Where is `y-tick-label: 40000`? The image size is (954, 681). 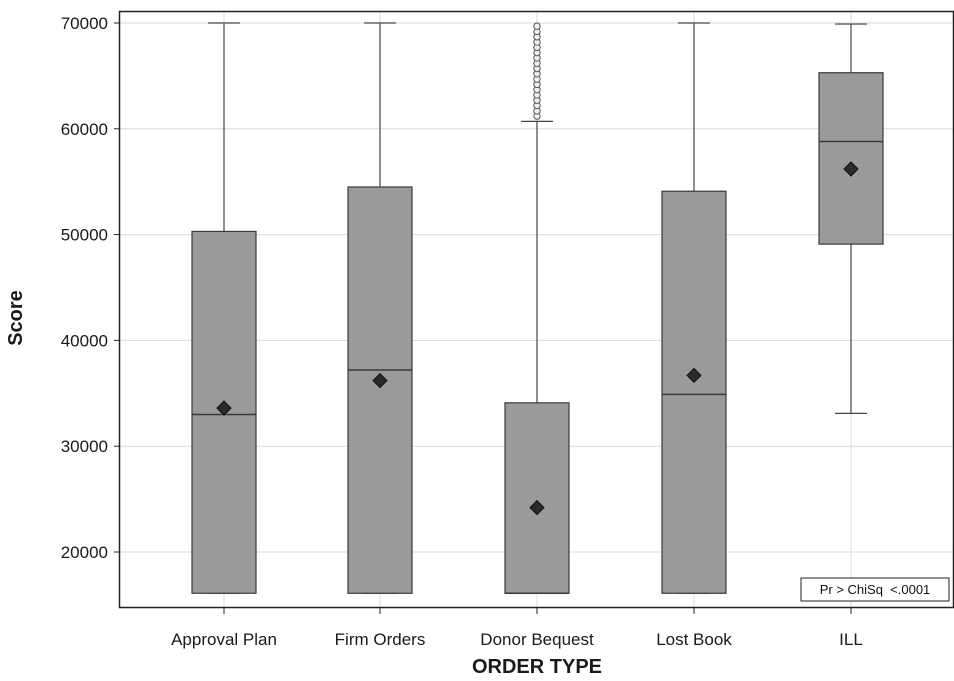
y-tick-label: 40000 is located at coordinates (84, 340).